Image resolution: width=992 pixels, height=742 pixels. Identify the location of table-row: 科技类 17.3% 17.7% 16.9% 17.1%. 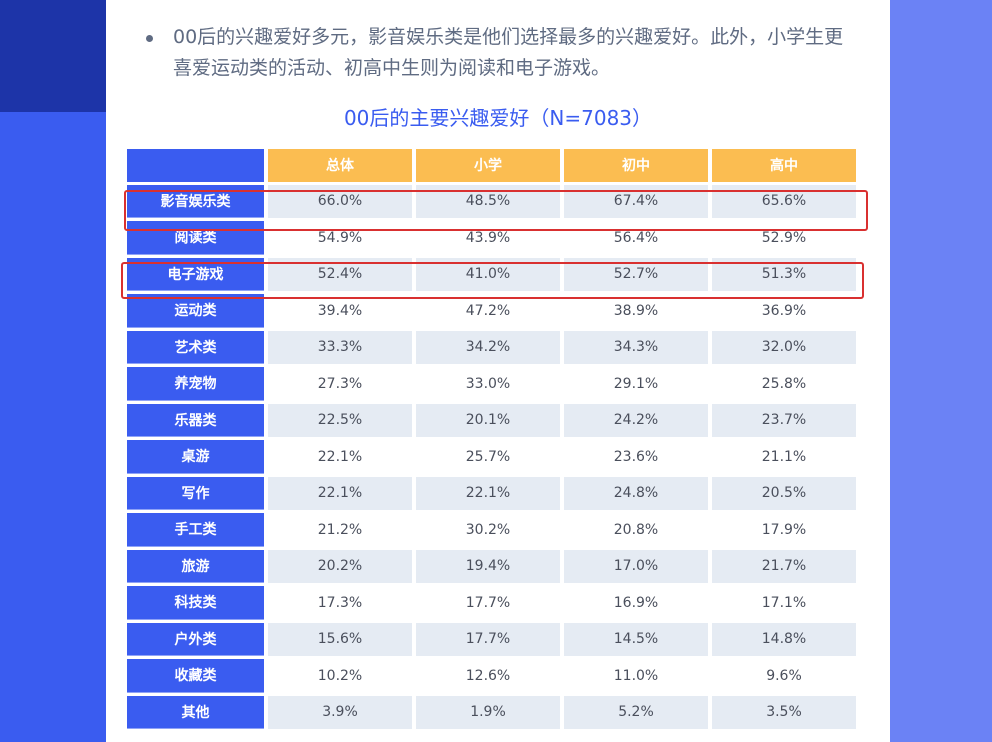
(491, 603).